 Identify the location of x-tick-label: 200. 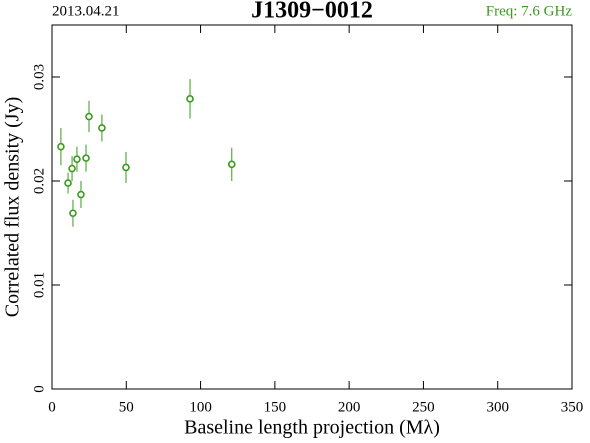
(349, 407).